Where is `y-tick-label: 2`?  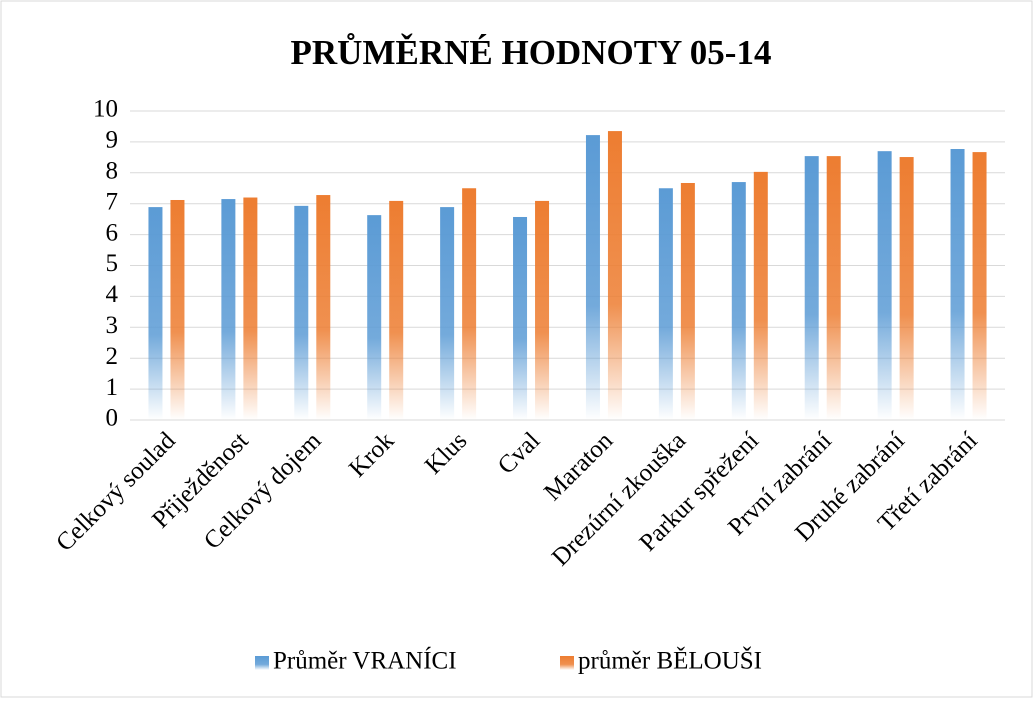 y-tick-label: 2 is located at coordinates (112, 356).